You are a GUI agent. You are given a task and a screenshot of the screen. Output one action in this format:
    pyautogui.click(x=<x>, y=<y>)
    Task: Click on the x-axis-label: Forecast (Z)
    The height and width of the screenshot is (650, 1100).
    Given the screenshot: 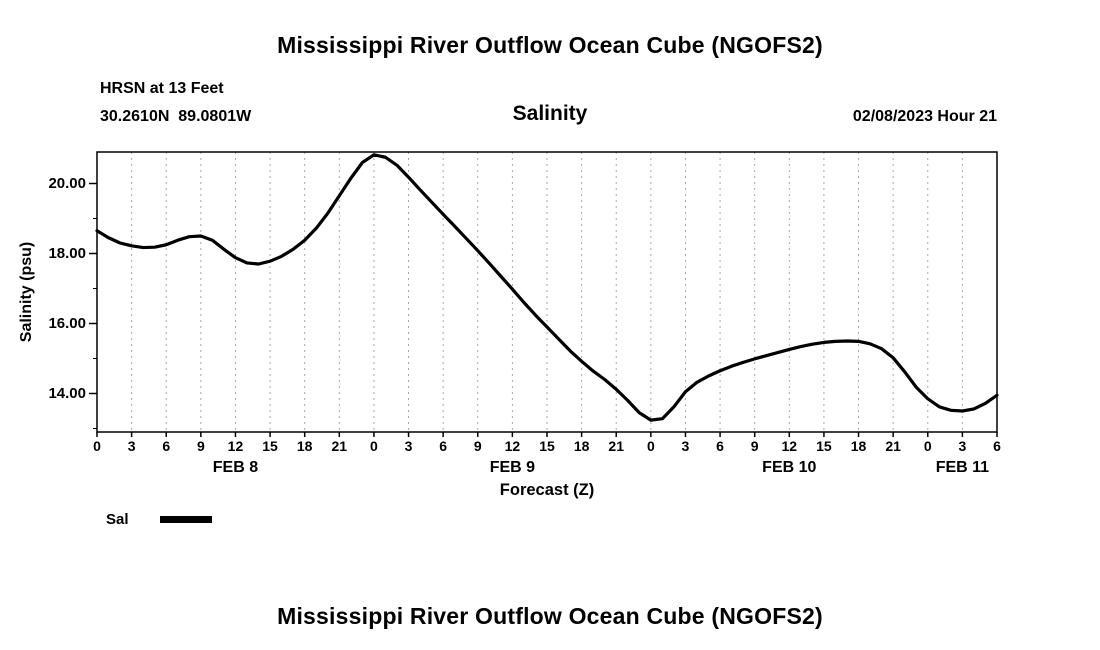 What is the action you would take?
    pyautogui.click(x=547, y=490)
    